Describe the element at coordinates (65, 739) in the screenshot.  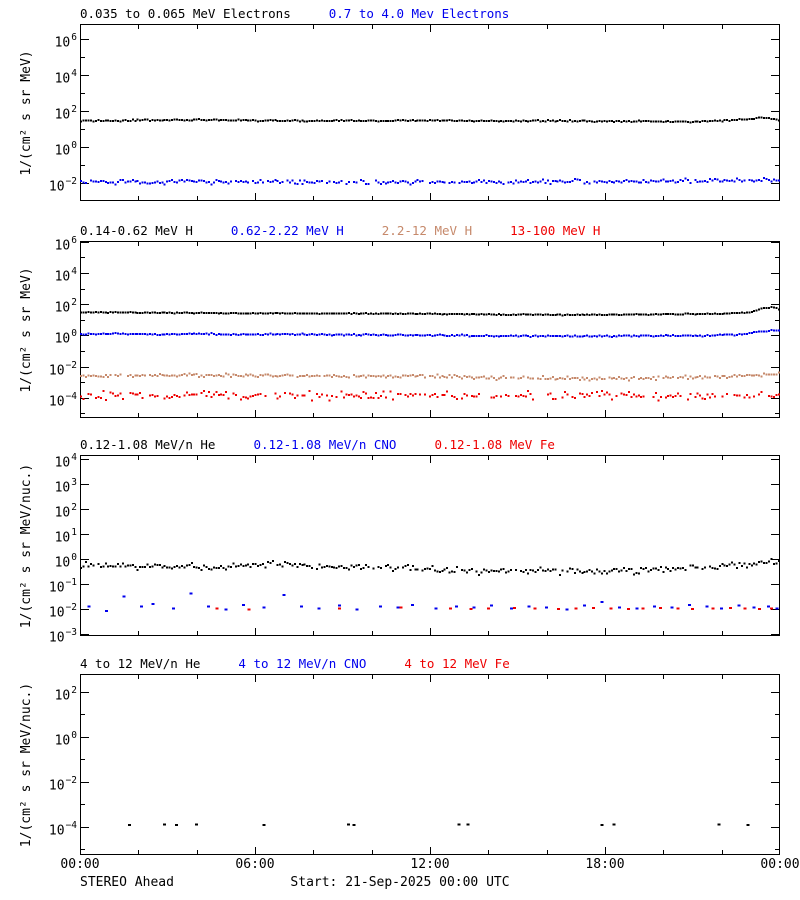
I see `y-tick-label: 100` at that location.